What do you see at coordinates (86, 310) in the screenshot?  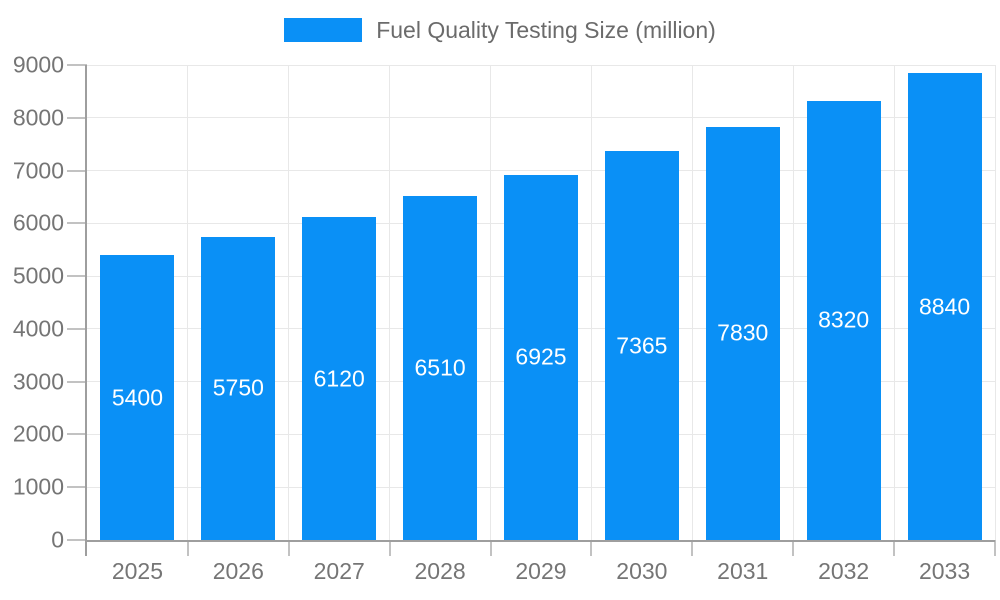 I see `y-axis-line` at bounding box center [86, 310].